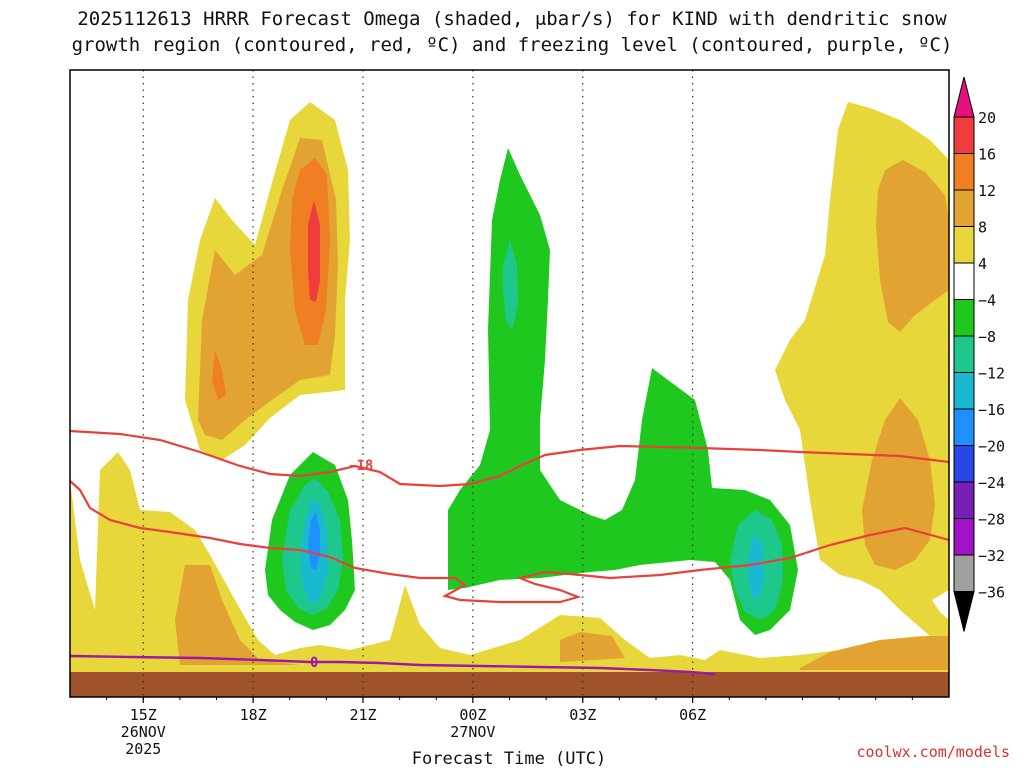 The height and width of the screenshot is (768, 1024). I want to click on colorbar-top-arrow, so click(964, 97).